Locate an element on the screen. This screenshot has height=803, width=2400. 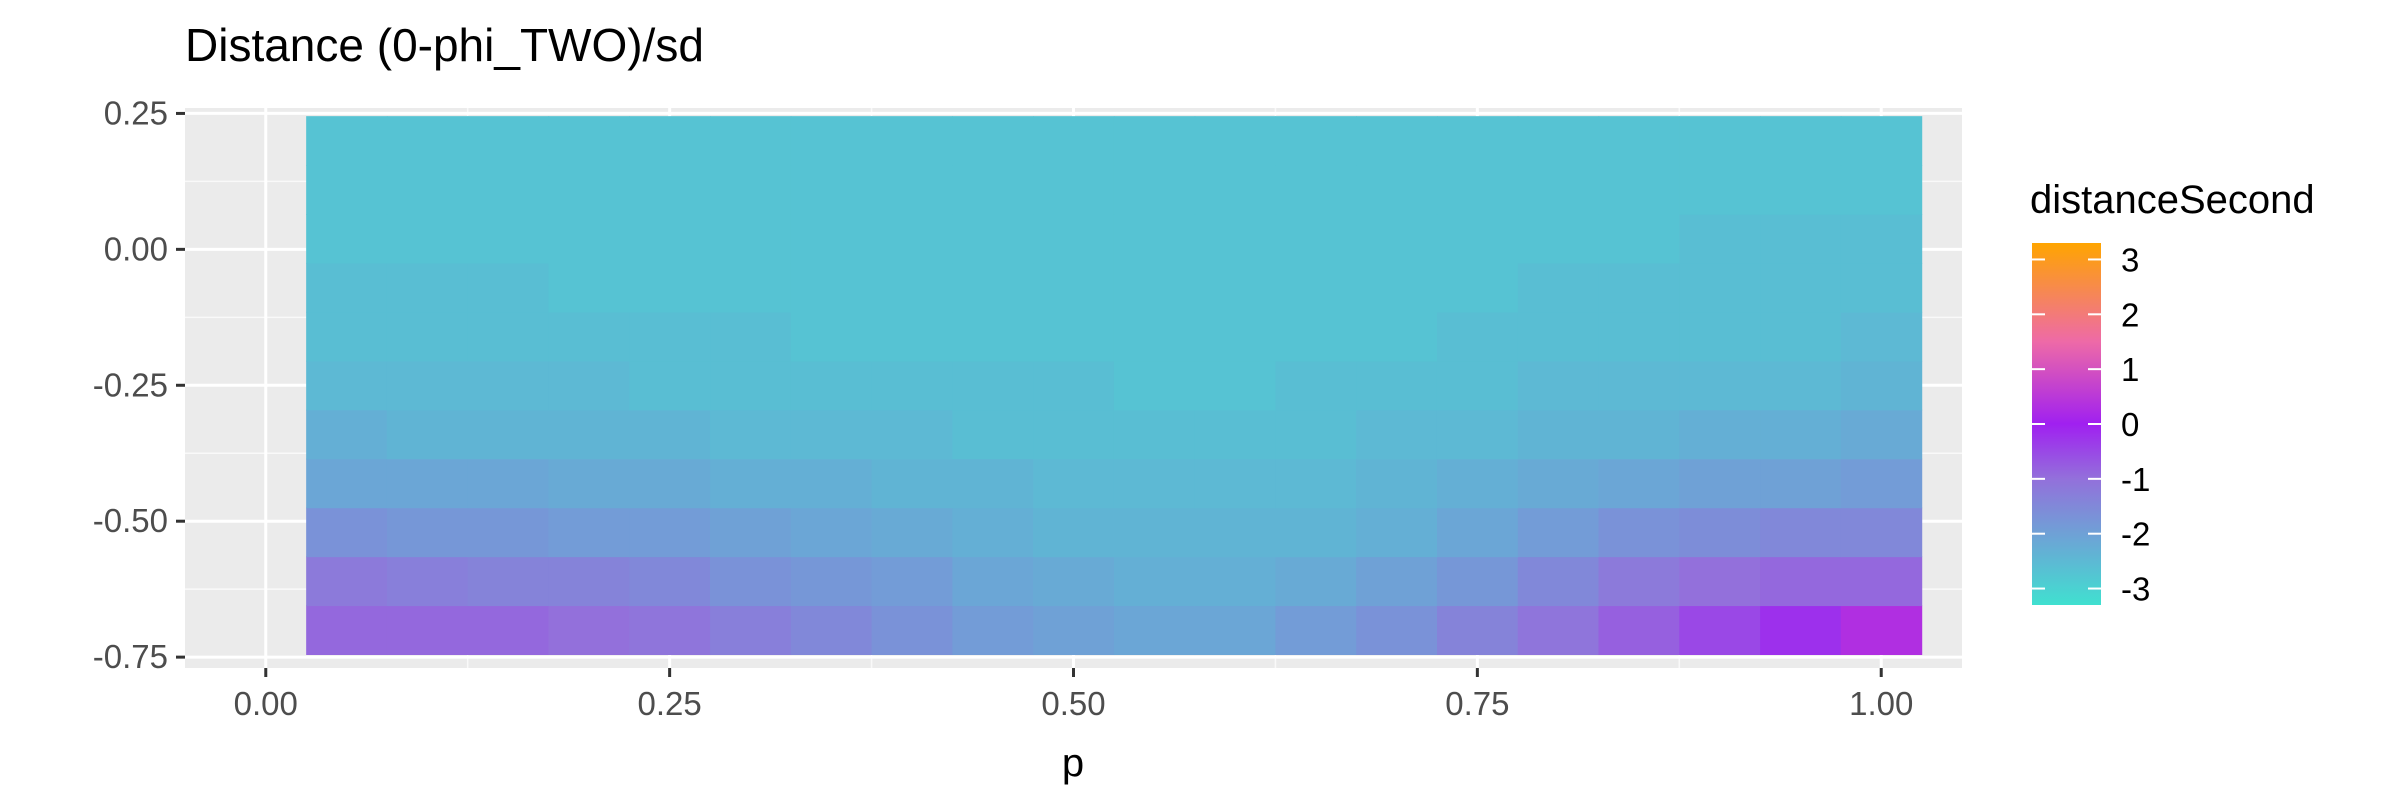
x-tick-label: 0.75 is located at coordinates (1477, 703).